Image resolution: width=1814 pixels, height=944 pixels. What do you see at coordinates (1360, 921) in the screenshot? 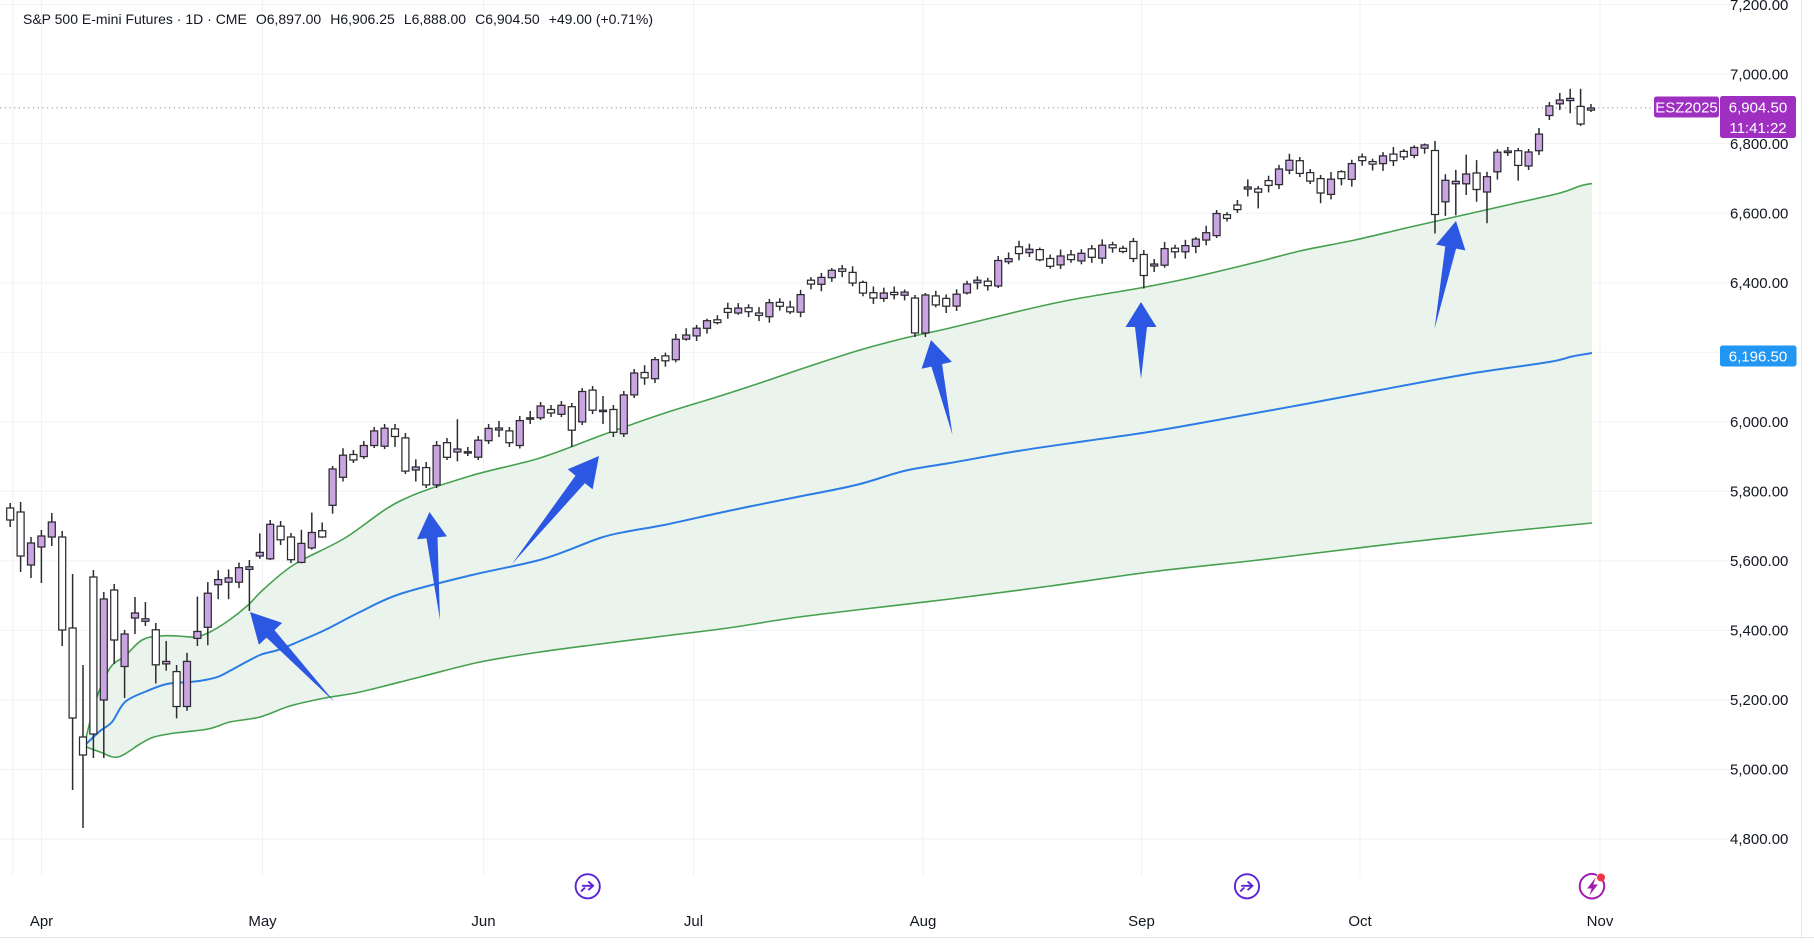
I see `svg-text: Oct` at bounding box center [1360, 921].